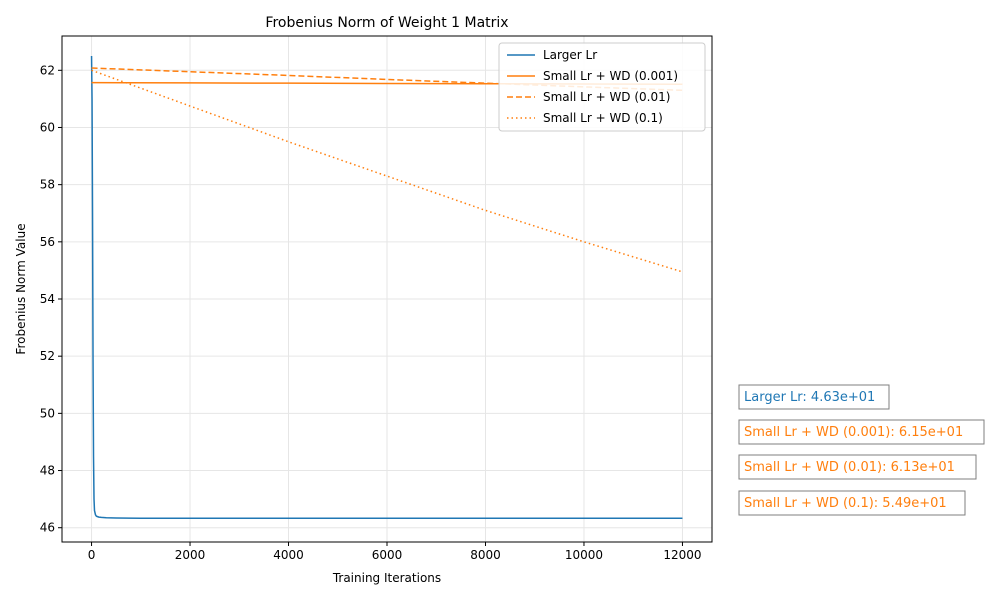 The width and height of the screenshot is (1000, 600). What do you see at coordinates (92, 555) in the screenshot?
I see `x-tick-label: 0` at bounding box center [92, 555].